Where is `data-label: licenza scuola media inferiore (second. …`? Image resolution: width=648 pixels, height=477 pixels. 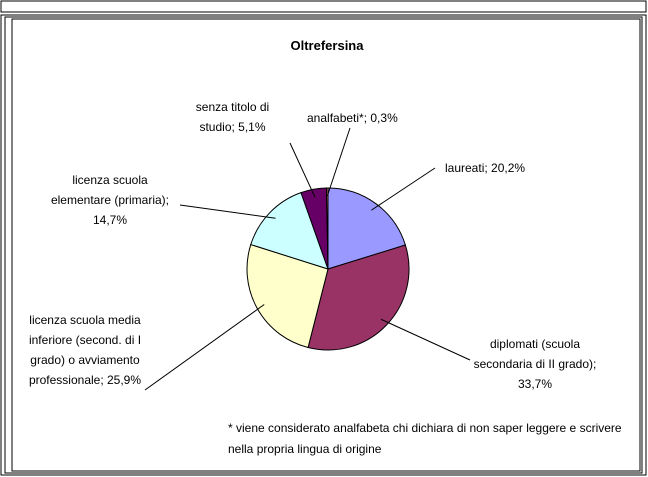 data-label: licenza scuola media inferiore (second. … is located at coordinates (85, 350).